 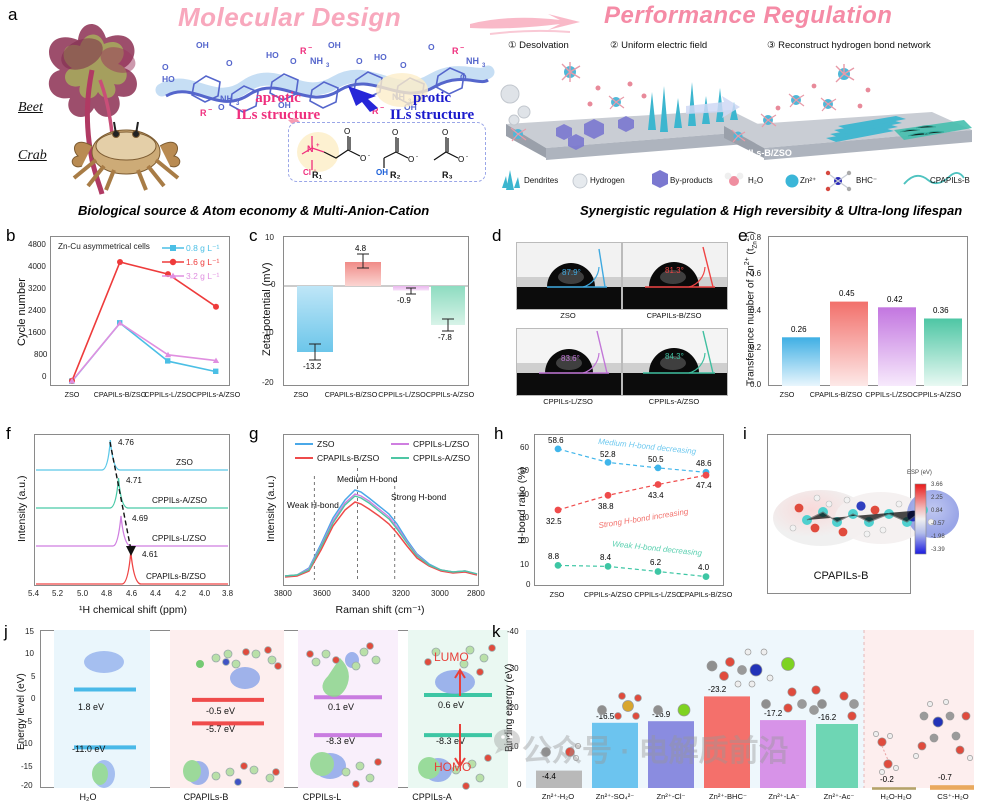 What do you see at coordinates (460, 718) in the screenshot?
I see `panel-j-homo-lumo-arrows` at bounding box center [460, 718].